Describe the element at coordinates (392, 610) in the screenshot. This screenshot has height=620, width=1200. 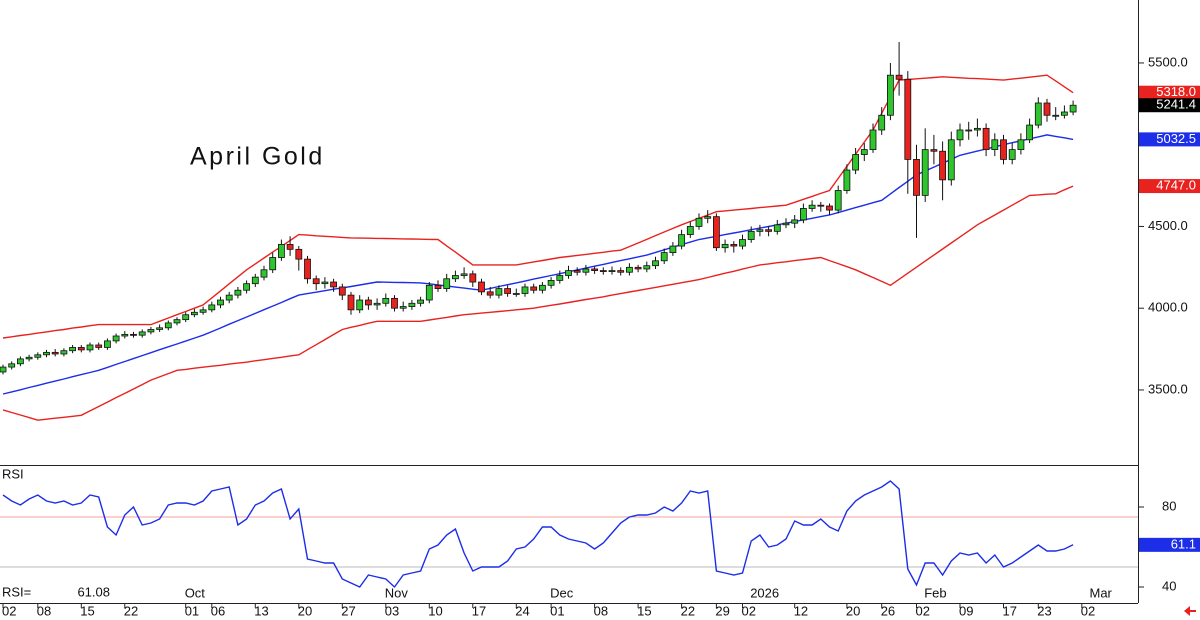
I see `x-tick-label: 03` at that location.